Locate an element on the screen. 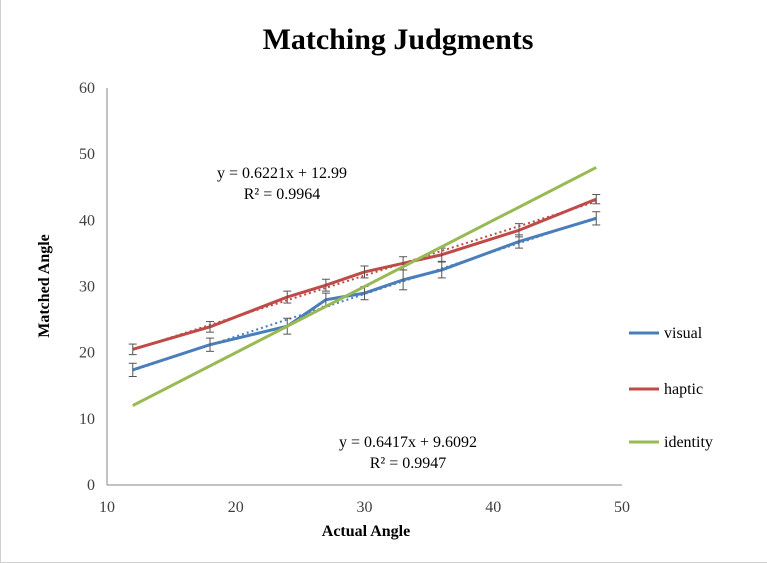  legend-label-identity: identity is located at coordinates (688, 442).